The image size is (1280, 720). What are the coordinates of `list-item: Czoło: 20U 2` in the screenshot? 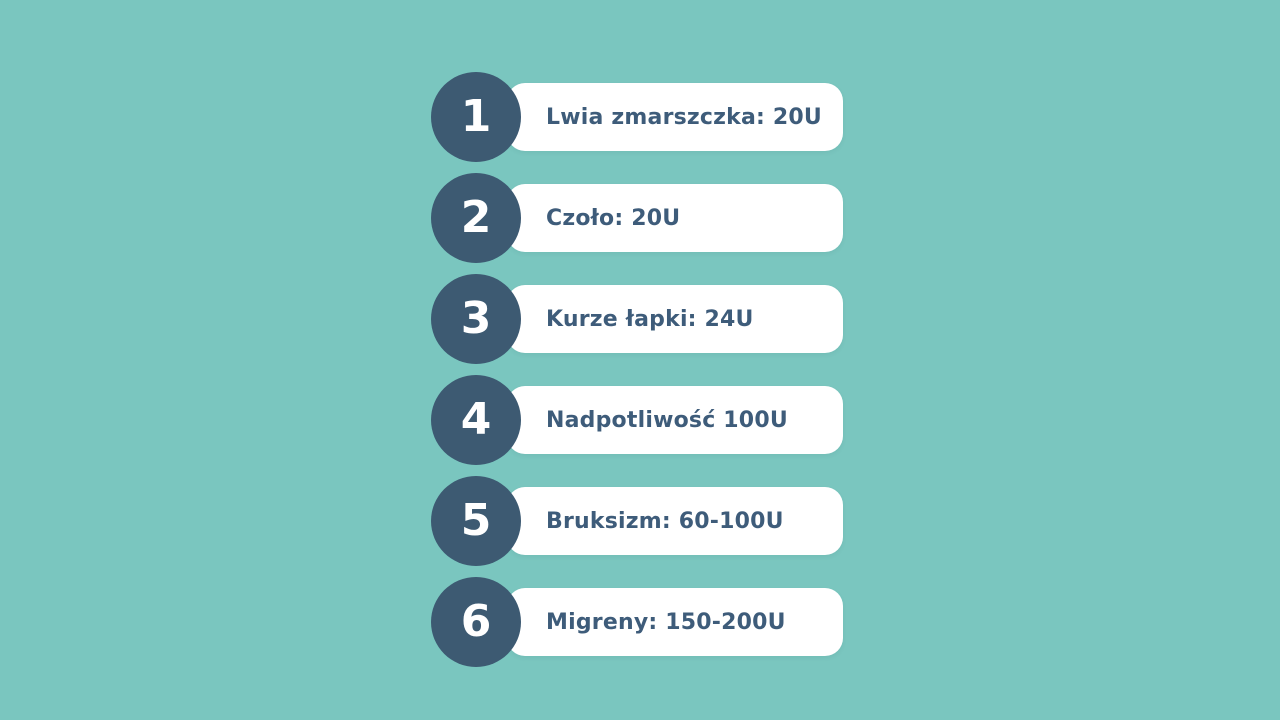 It's located at (637, 218).